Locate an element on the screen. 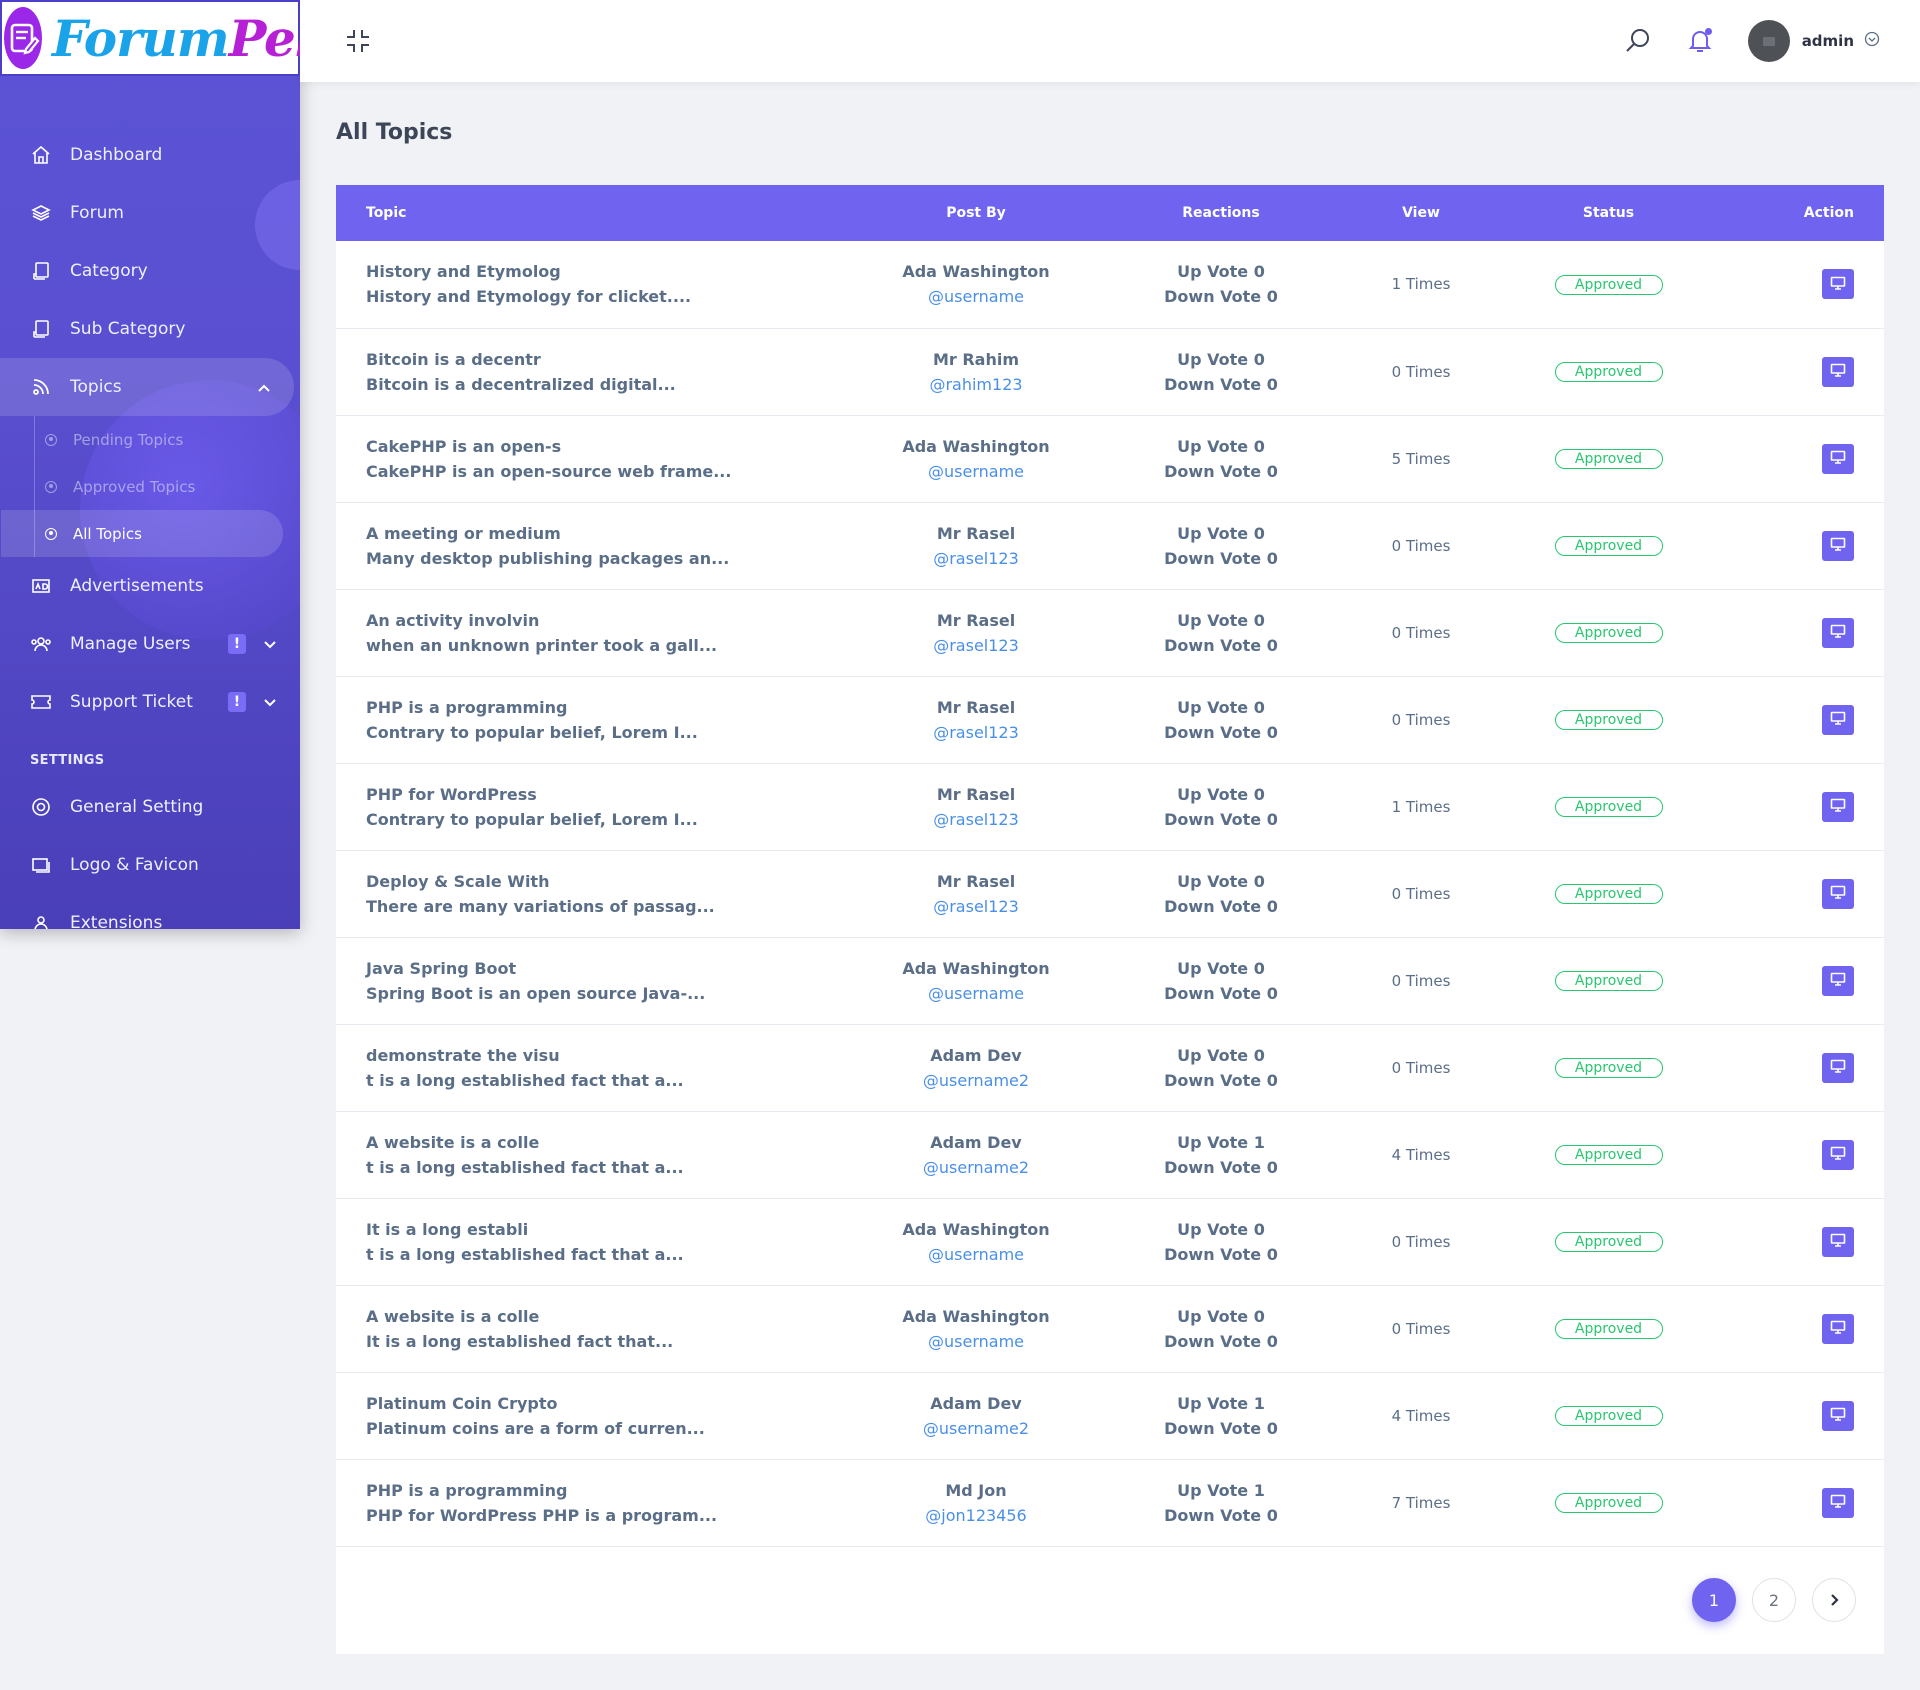  sidebar-item-manage-users: Manage Users ! is located at coordinates (150, 644).